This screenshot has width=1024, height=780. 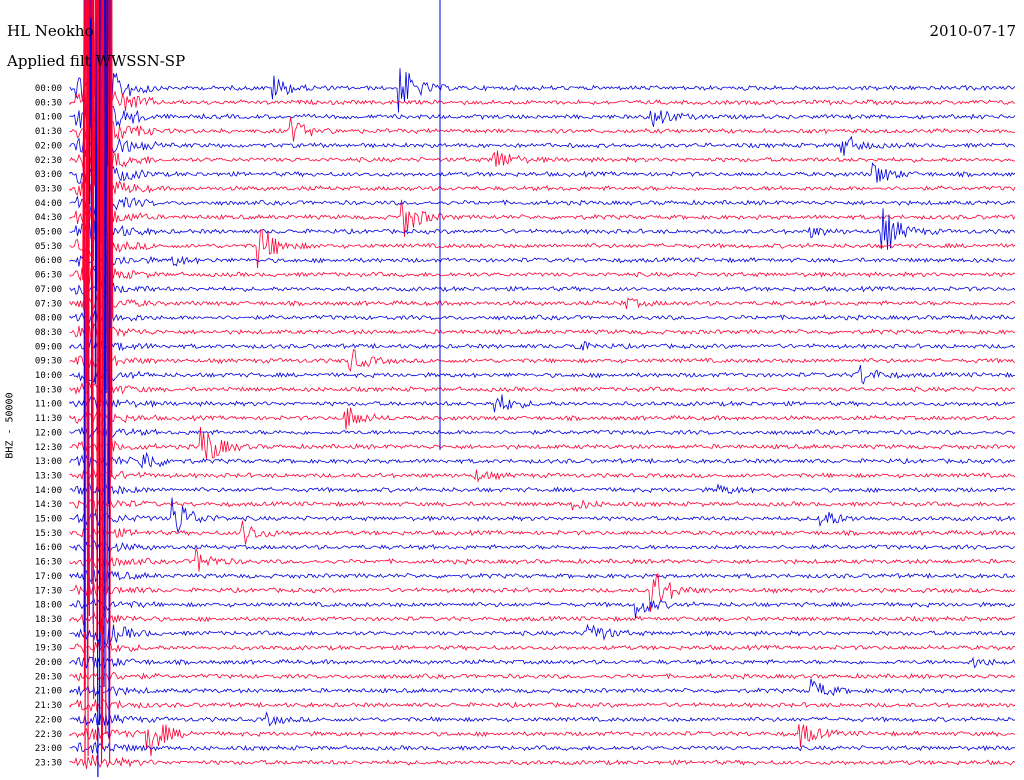 What do you see at coordinates (48, 677) in the screenshot?
I see `row-time-label: 20:30` at bounding box center [48, 677].